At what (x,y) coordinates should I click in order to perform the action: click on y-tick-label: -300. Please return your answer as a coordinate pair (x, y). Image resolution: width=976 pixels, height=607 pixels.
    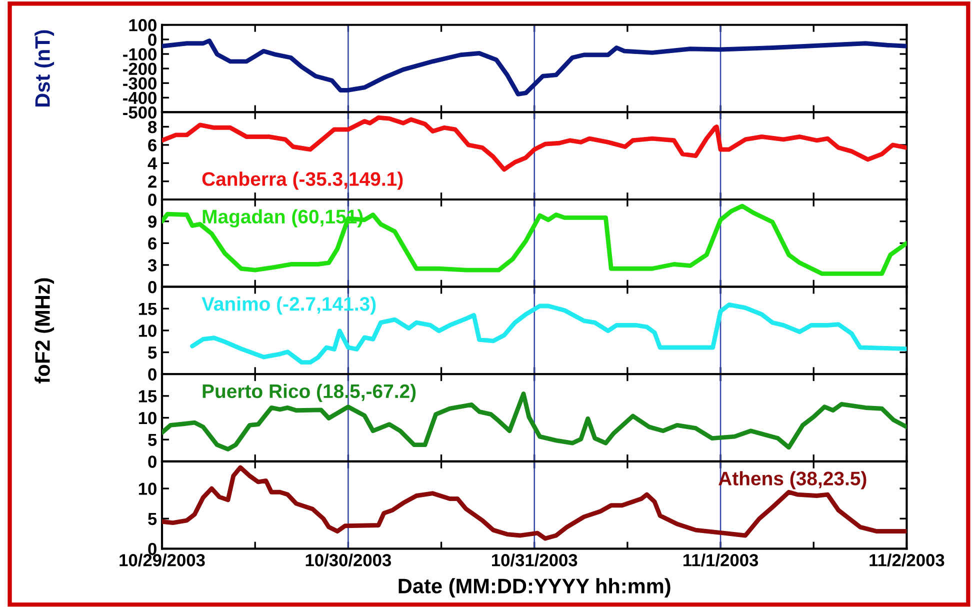
    Looking at the image, I should click on (139, 83).